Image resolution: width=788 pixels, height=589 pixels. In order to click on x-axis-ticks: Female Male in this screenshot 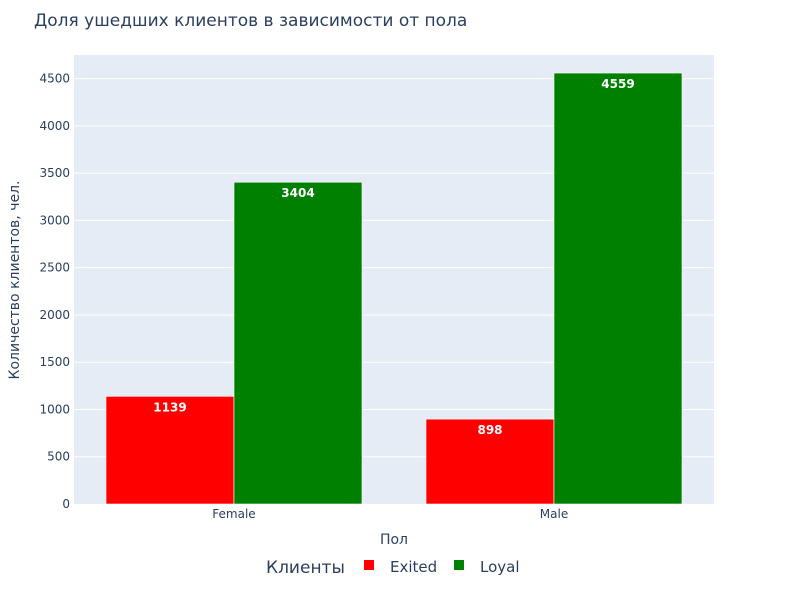, I will do `click(390, 514)`.